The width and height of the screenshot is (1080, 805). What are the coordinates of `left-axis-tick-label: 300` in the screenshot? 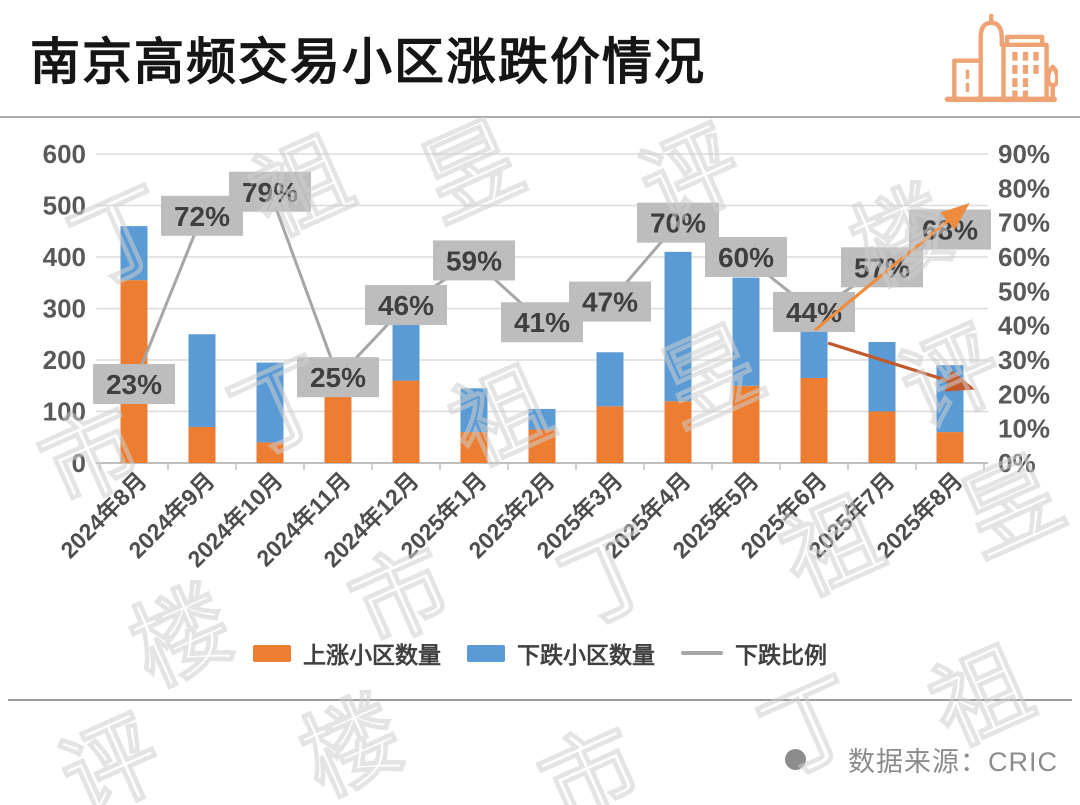 It's located at (64, 309).